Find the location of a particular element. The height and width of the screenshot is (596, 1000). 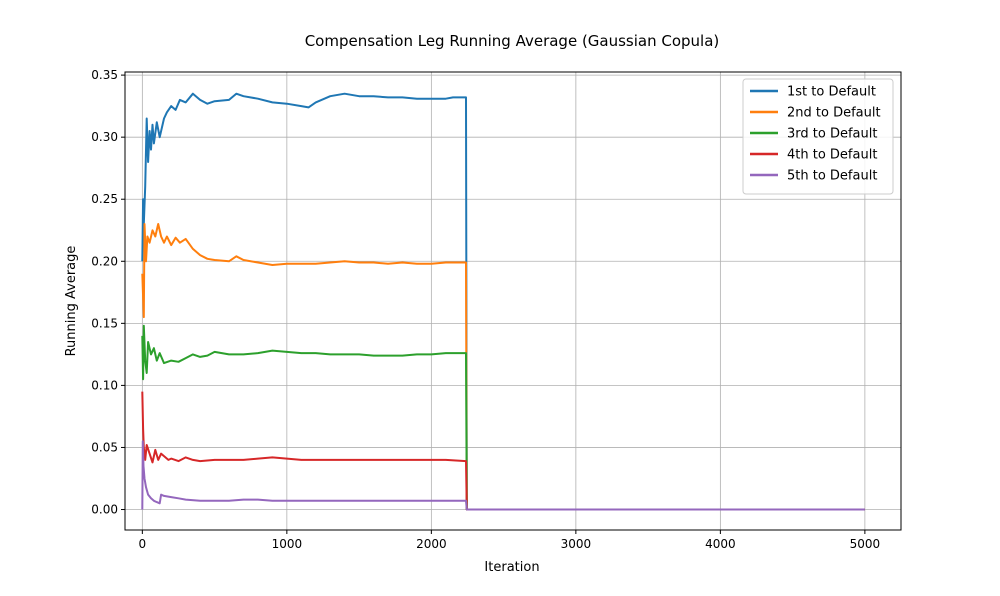

x-tick-label: 3000 is located at coordinates (576, 544).